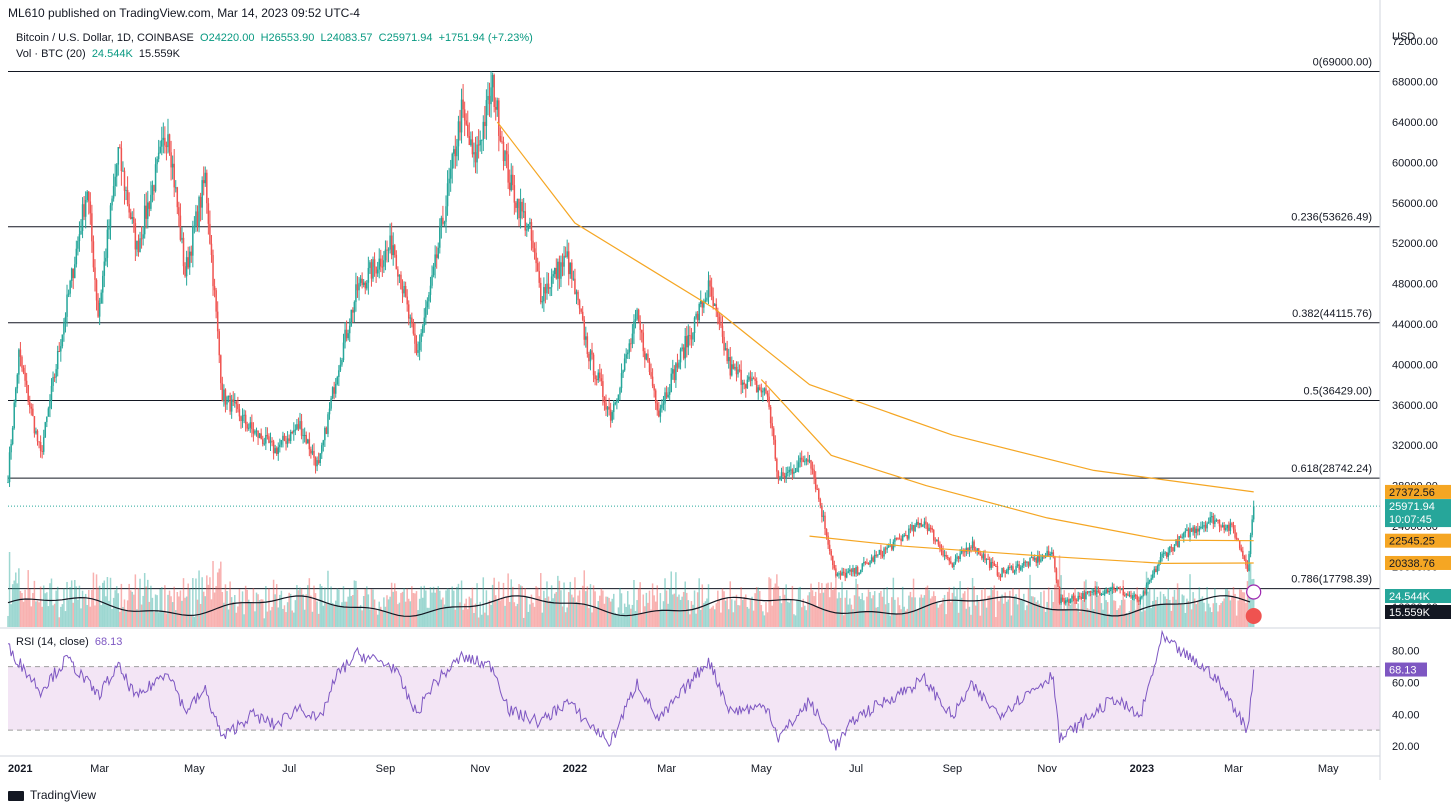 Image resolution: width=1456 pixels, height=811 pixels. I want to click on volume-label: Vol · BTC (20), so click(51, 54).